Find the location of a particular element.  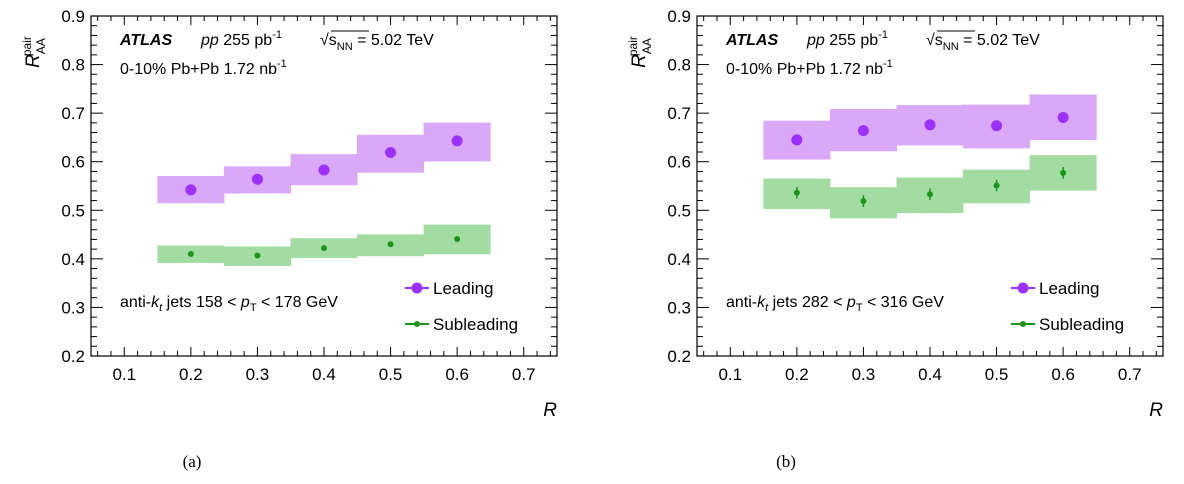

c1-x-axis-label: R is located at coordinates (1156, 410).